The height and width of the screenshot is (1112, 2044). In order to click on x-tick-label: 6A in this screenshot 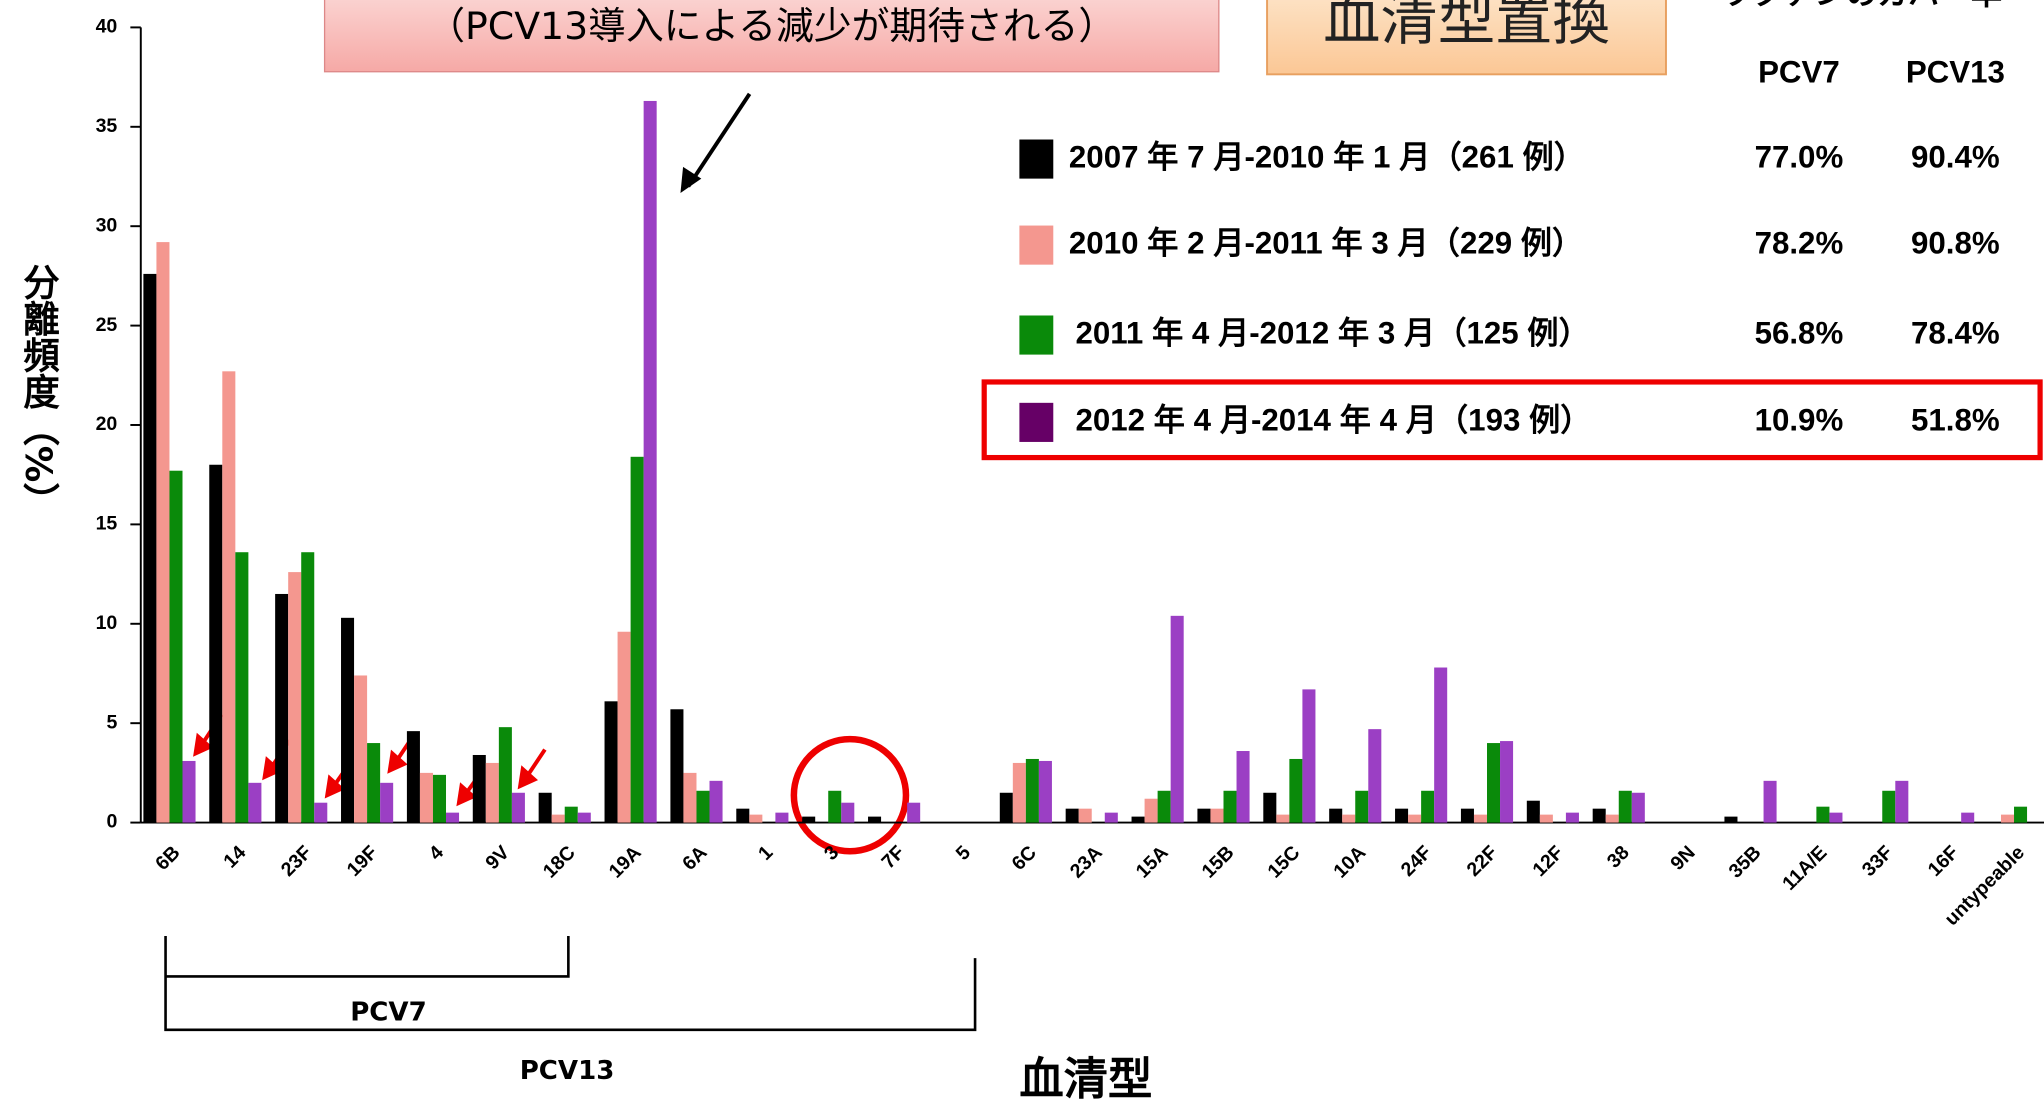, I will do `click(694, 858)`.